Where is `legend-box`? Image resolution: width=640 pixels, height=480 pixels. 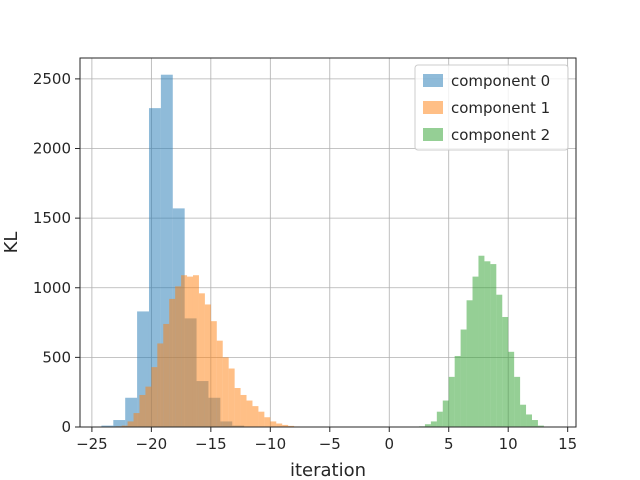 legend-box is located at coordinates (491, 107).